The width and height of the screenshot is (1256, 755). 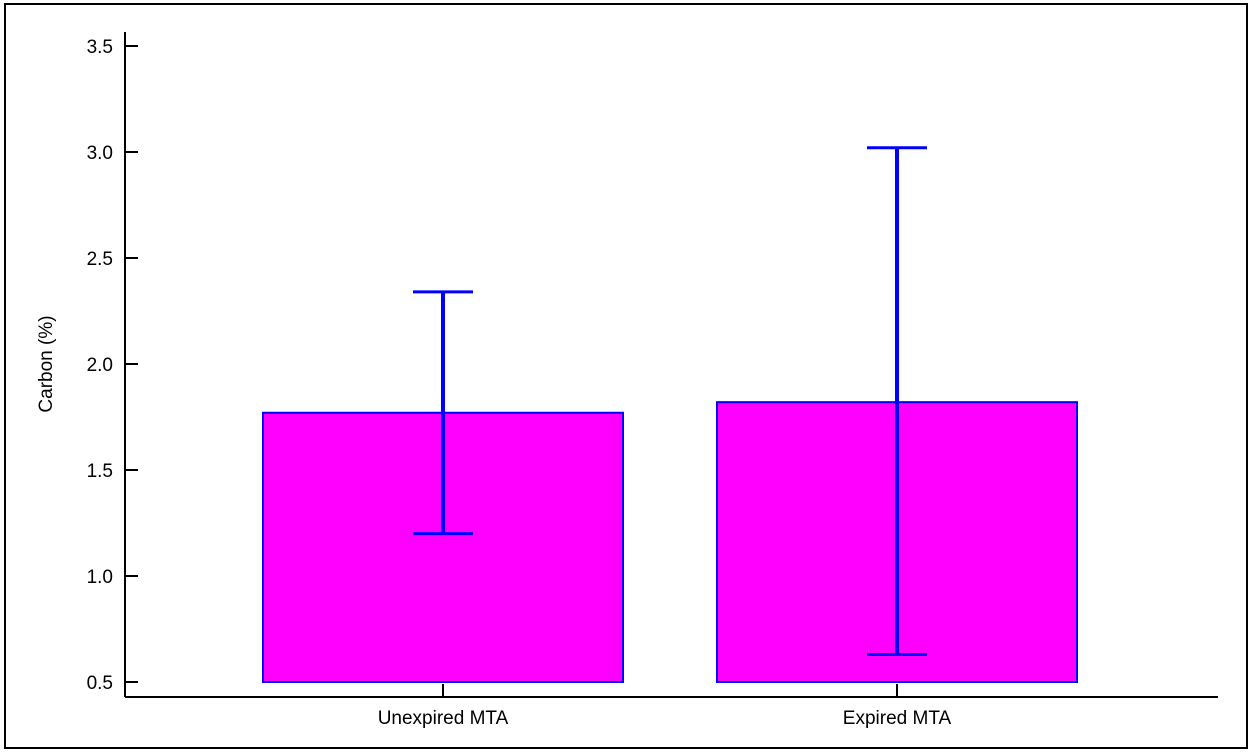 What do you see at coordinates (100, 683) in the screenshot?
I see `y-tick-label: 0.5` at bounding box center [100, 683].